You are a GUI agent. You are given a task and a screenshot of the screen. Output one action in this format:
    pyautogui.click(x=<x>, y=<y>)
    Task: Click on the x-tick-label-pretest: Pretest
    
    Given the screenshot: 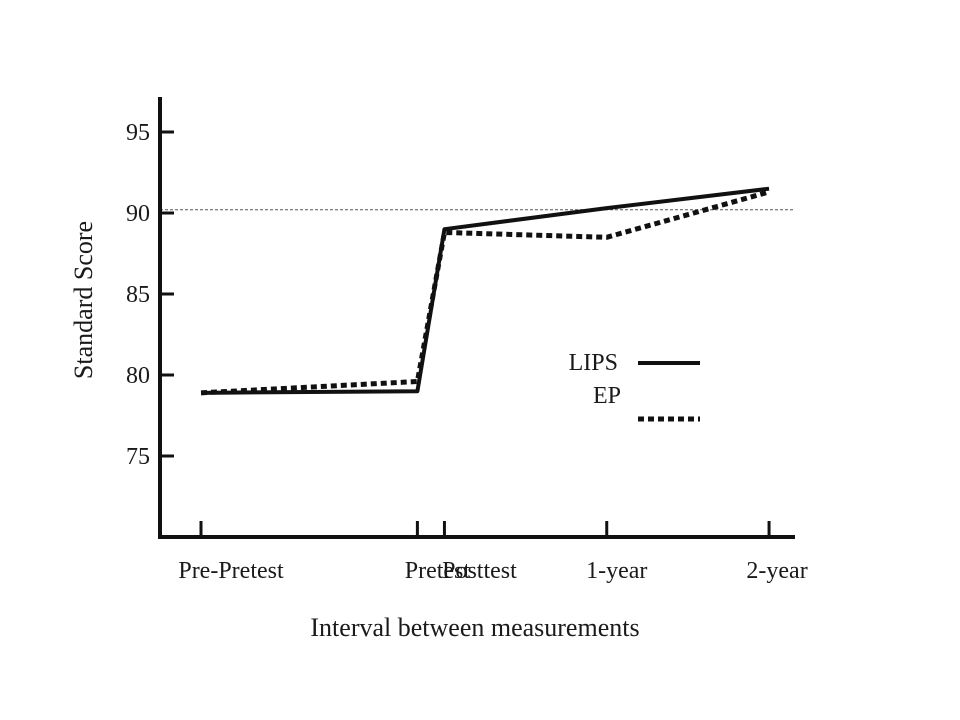 What is the action you would take?
    pyautogui.click(x=438, y=571)
    